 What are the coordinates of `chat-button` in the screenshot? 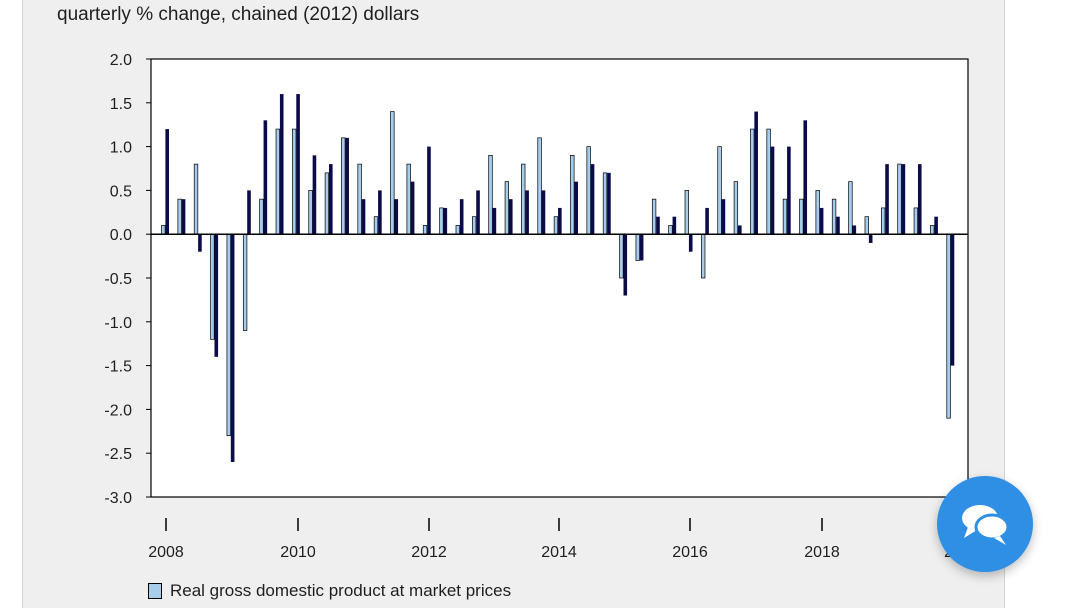 It's located at (985, 524).